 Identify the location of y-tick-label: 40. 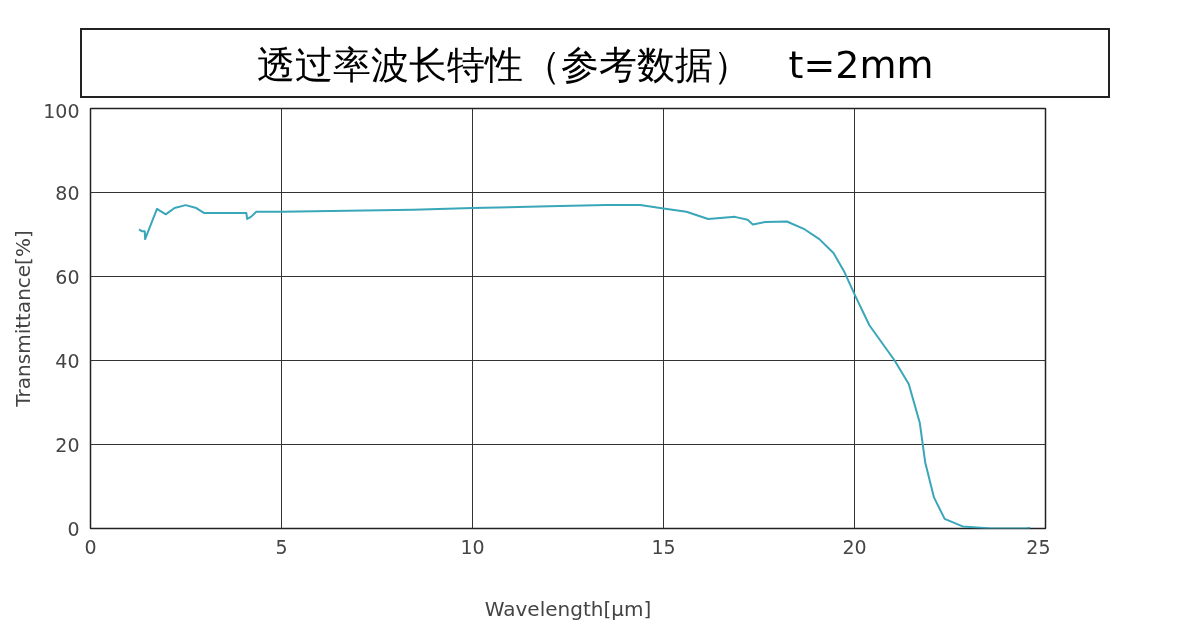
(67, 360).